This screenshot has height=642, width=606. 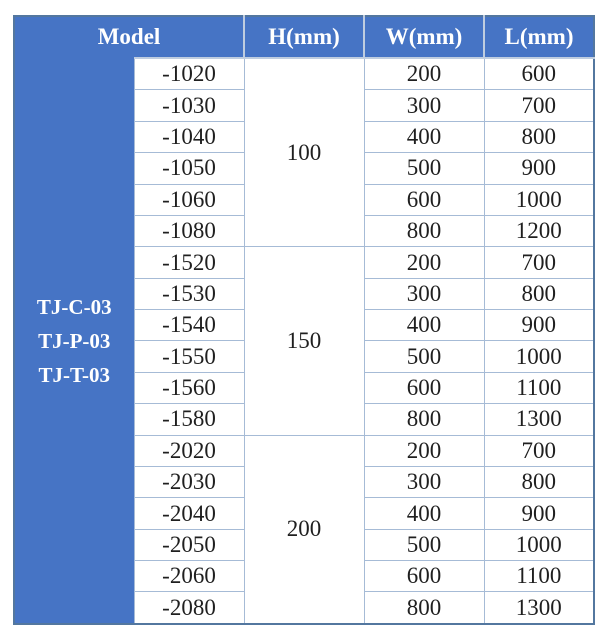 What do you see at coordinates (74, 374) in the screenshot?
I see `model-series-label: TJ-T-03` at bounding box center [74, 374].